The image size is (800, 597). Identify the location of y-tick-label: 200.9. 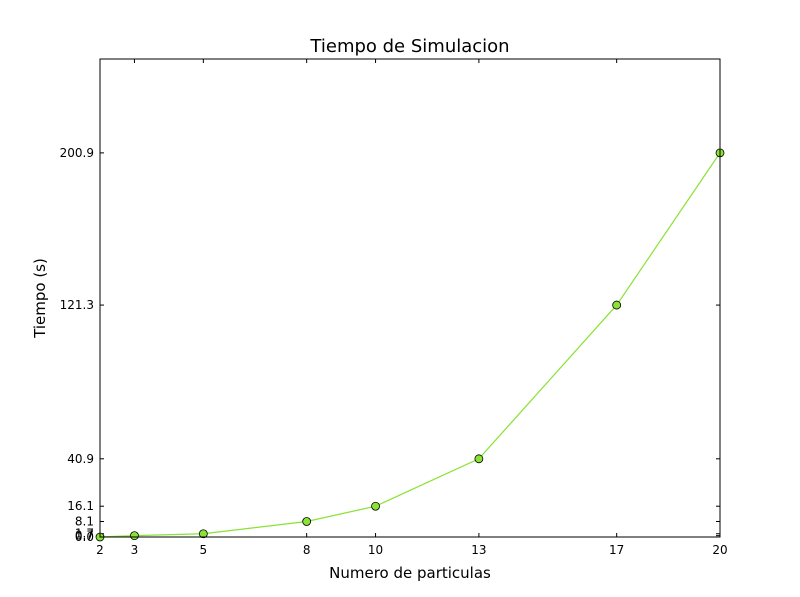
(77, 153).